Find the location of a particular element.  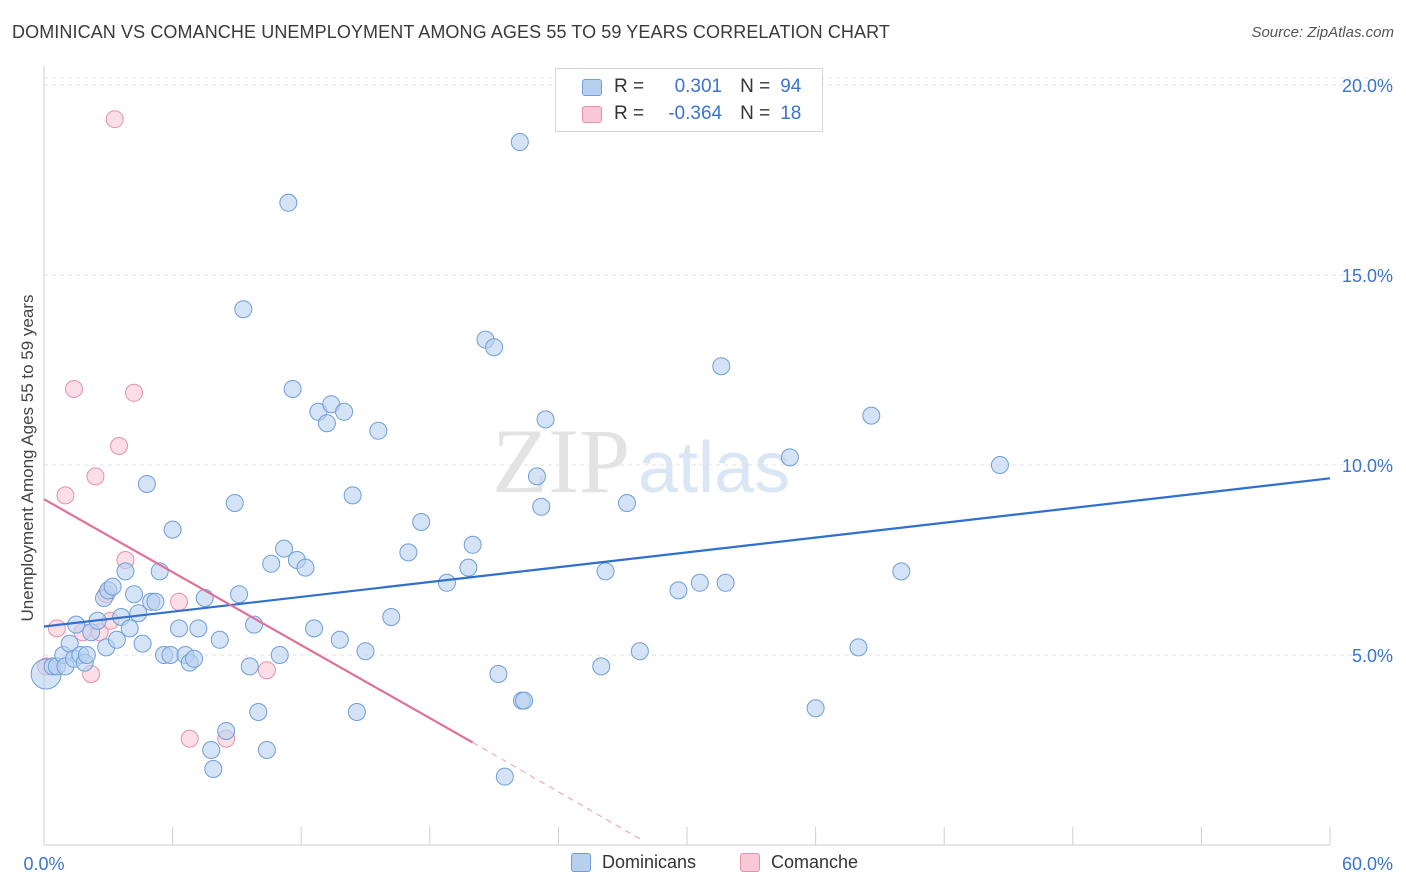

r-value: 0.301 is located at coordinates (698, 86).